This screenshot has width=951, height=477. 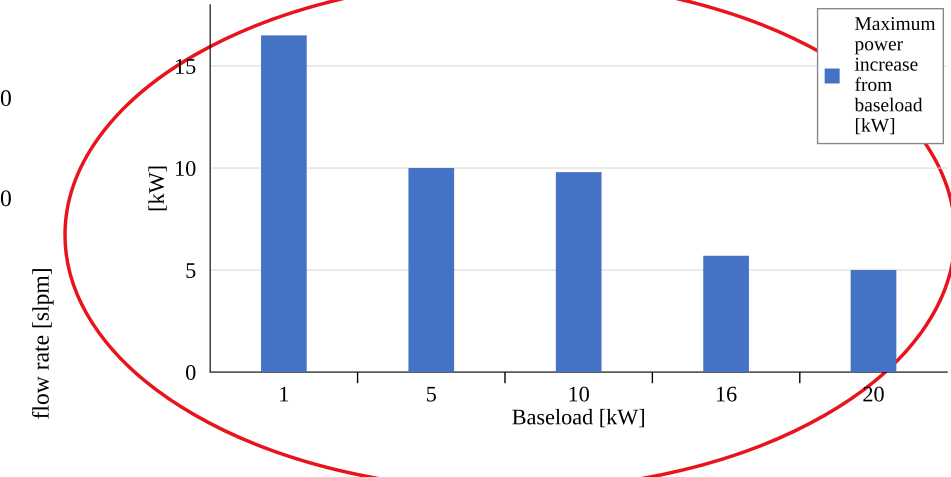 I want to click on y-axis-title: [kW], so click(x=157, y=188).